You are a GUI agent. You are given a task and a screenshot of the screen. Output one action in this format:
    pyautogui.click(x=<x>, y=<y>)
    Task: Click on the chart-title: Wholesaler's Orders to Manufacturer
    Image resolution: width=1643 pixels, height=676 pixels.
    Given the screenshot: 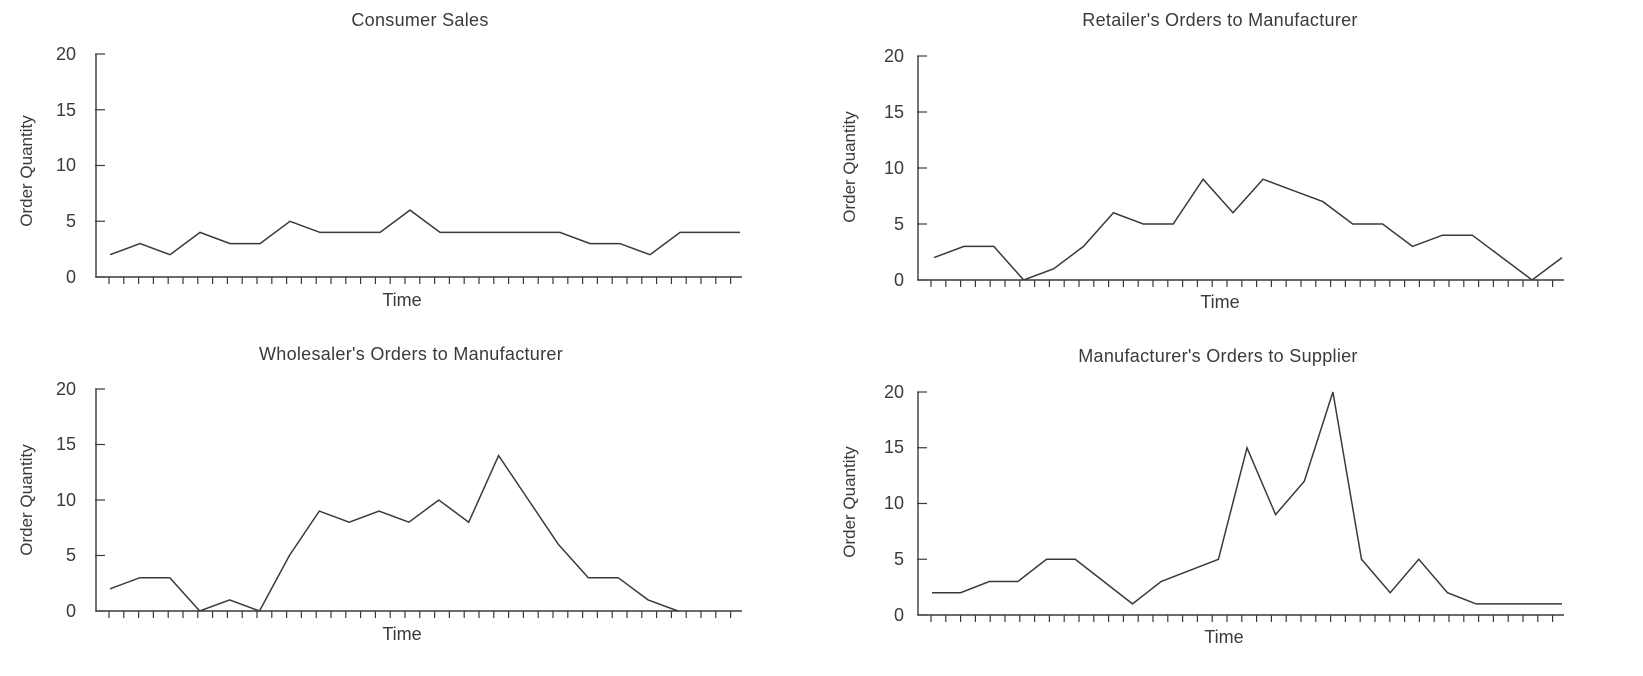 What is the action you would take?
    pyautogui.click(x=411, y=354)
    